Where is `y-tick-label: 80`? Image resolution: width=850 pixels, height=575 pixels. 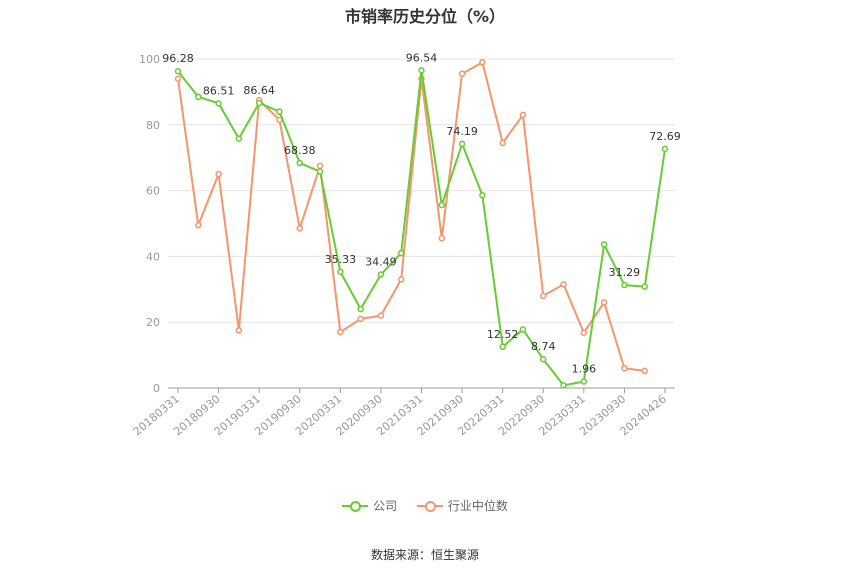 y-tick-label: 80 is located at coordinates (153, 125).